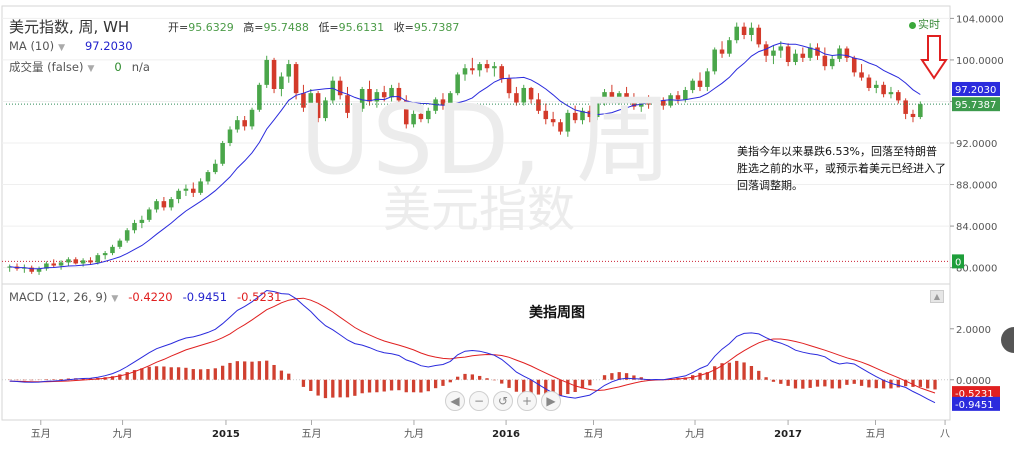 The width and height of the screenshot is (1014, 451). What do you see at coordinates (527, 401) in the screenshot?
I see `zoom-in-button: +` at bounding box center [527, 401].